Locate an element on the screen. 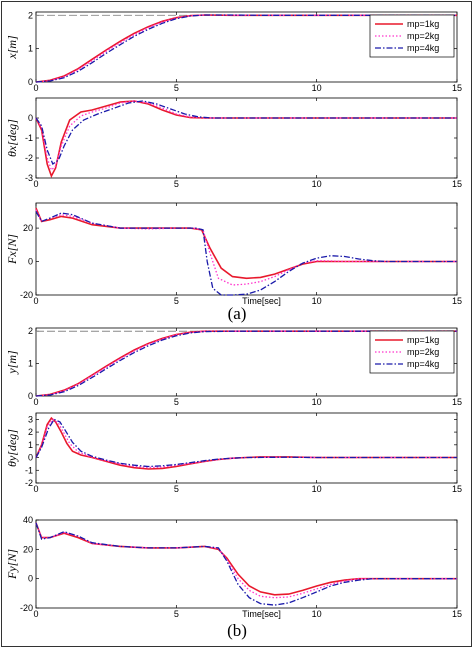 The image size is (474, 649). y-axis-label: θx[deg] is located at coordinates (12, 138).